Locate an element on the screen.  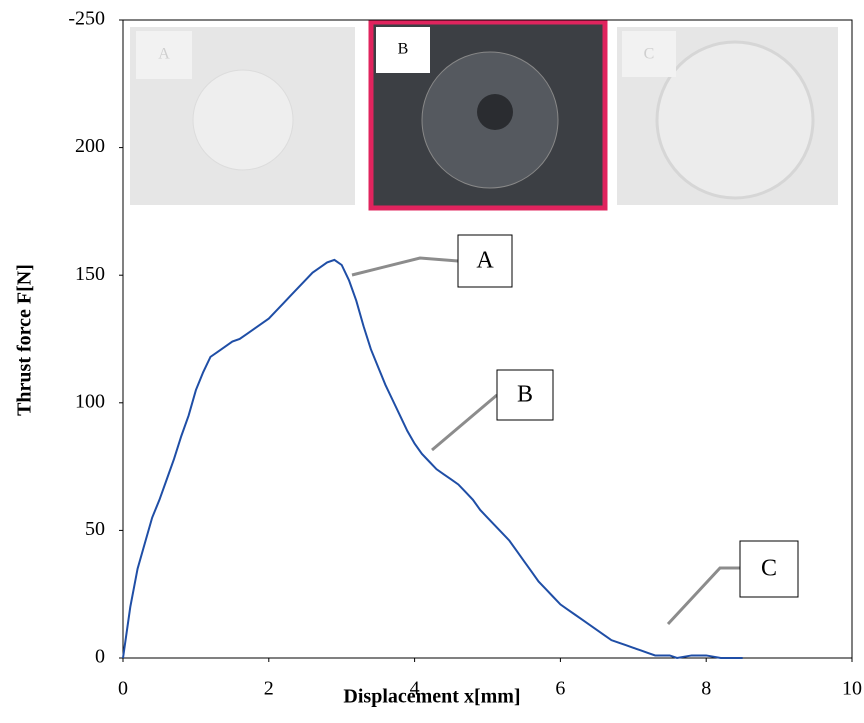
y-tick-label: 100 is located at coordinates (90, 401).